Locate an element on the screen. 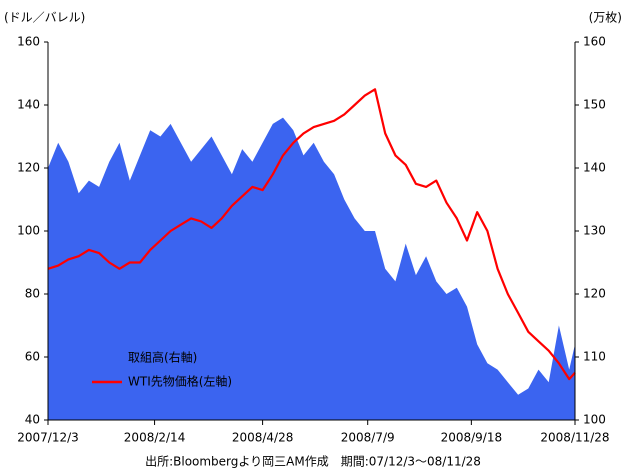 The height and width of the screenshot is (470, 626). x-tick-label: 2008/2/14 is located at coordinates (155, 438).